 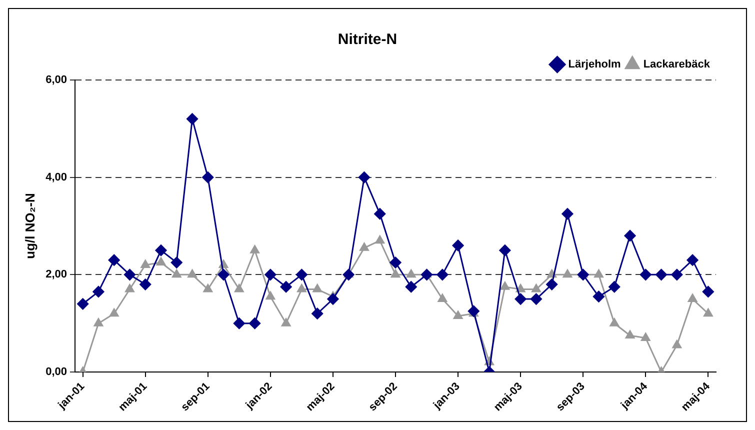 What do you see at coordinates (57, 372) in the screenshot?
I see `y-tick-label: 0,00` at bounding box center [57, 372].